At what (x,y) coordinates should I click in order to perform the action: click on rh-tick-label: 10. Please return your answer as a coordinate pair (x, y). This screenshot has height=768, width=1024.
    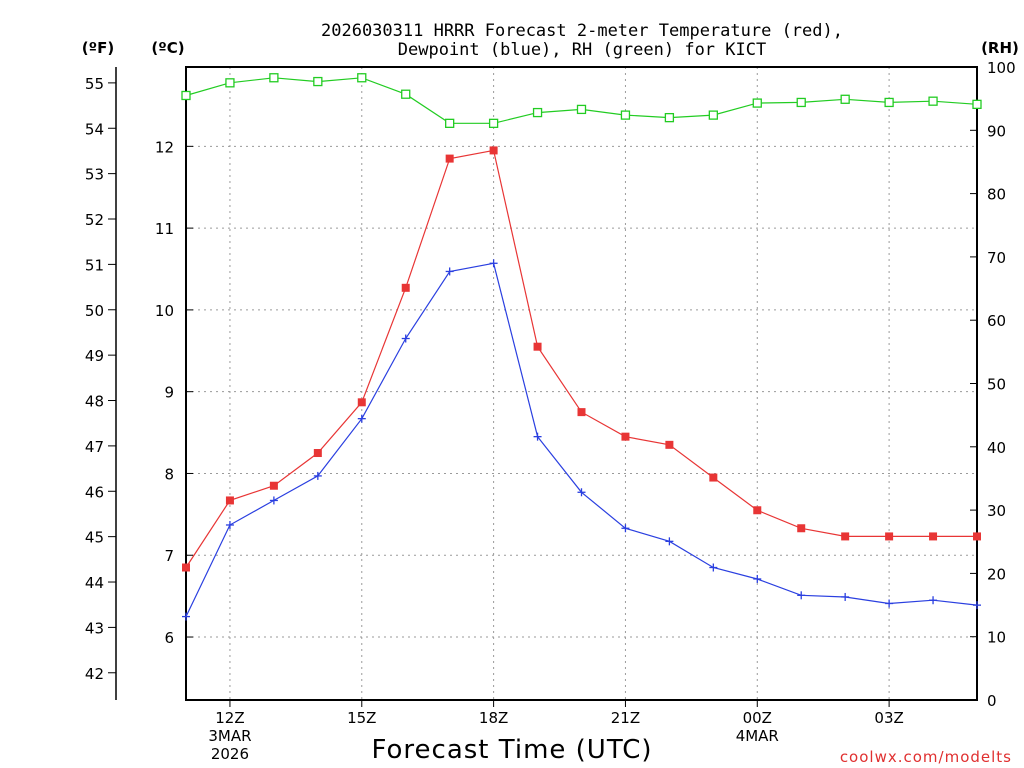
    Looking at the image, I should click on (996, 638).